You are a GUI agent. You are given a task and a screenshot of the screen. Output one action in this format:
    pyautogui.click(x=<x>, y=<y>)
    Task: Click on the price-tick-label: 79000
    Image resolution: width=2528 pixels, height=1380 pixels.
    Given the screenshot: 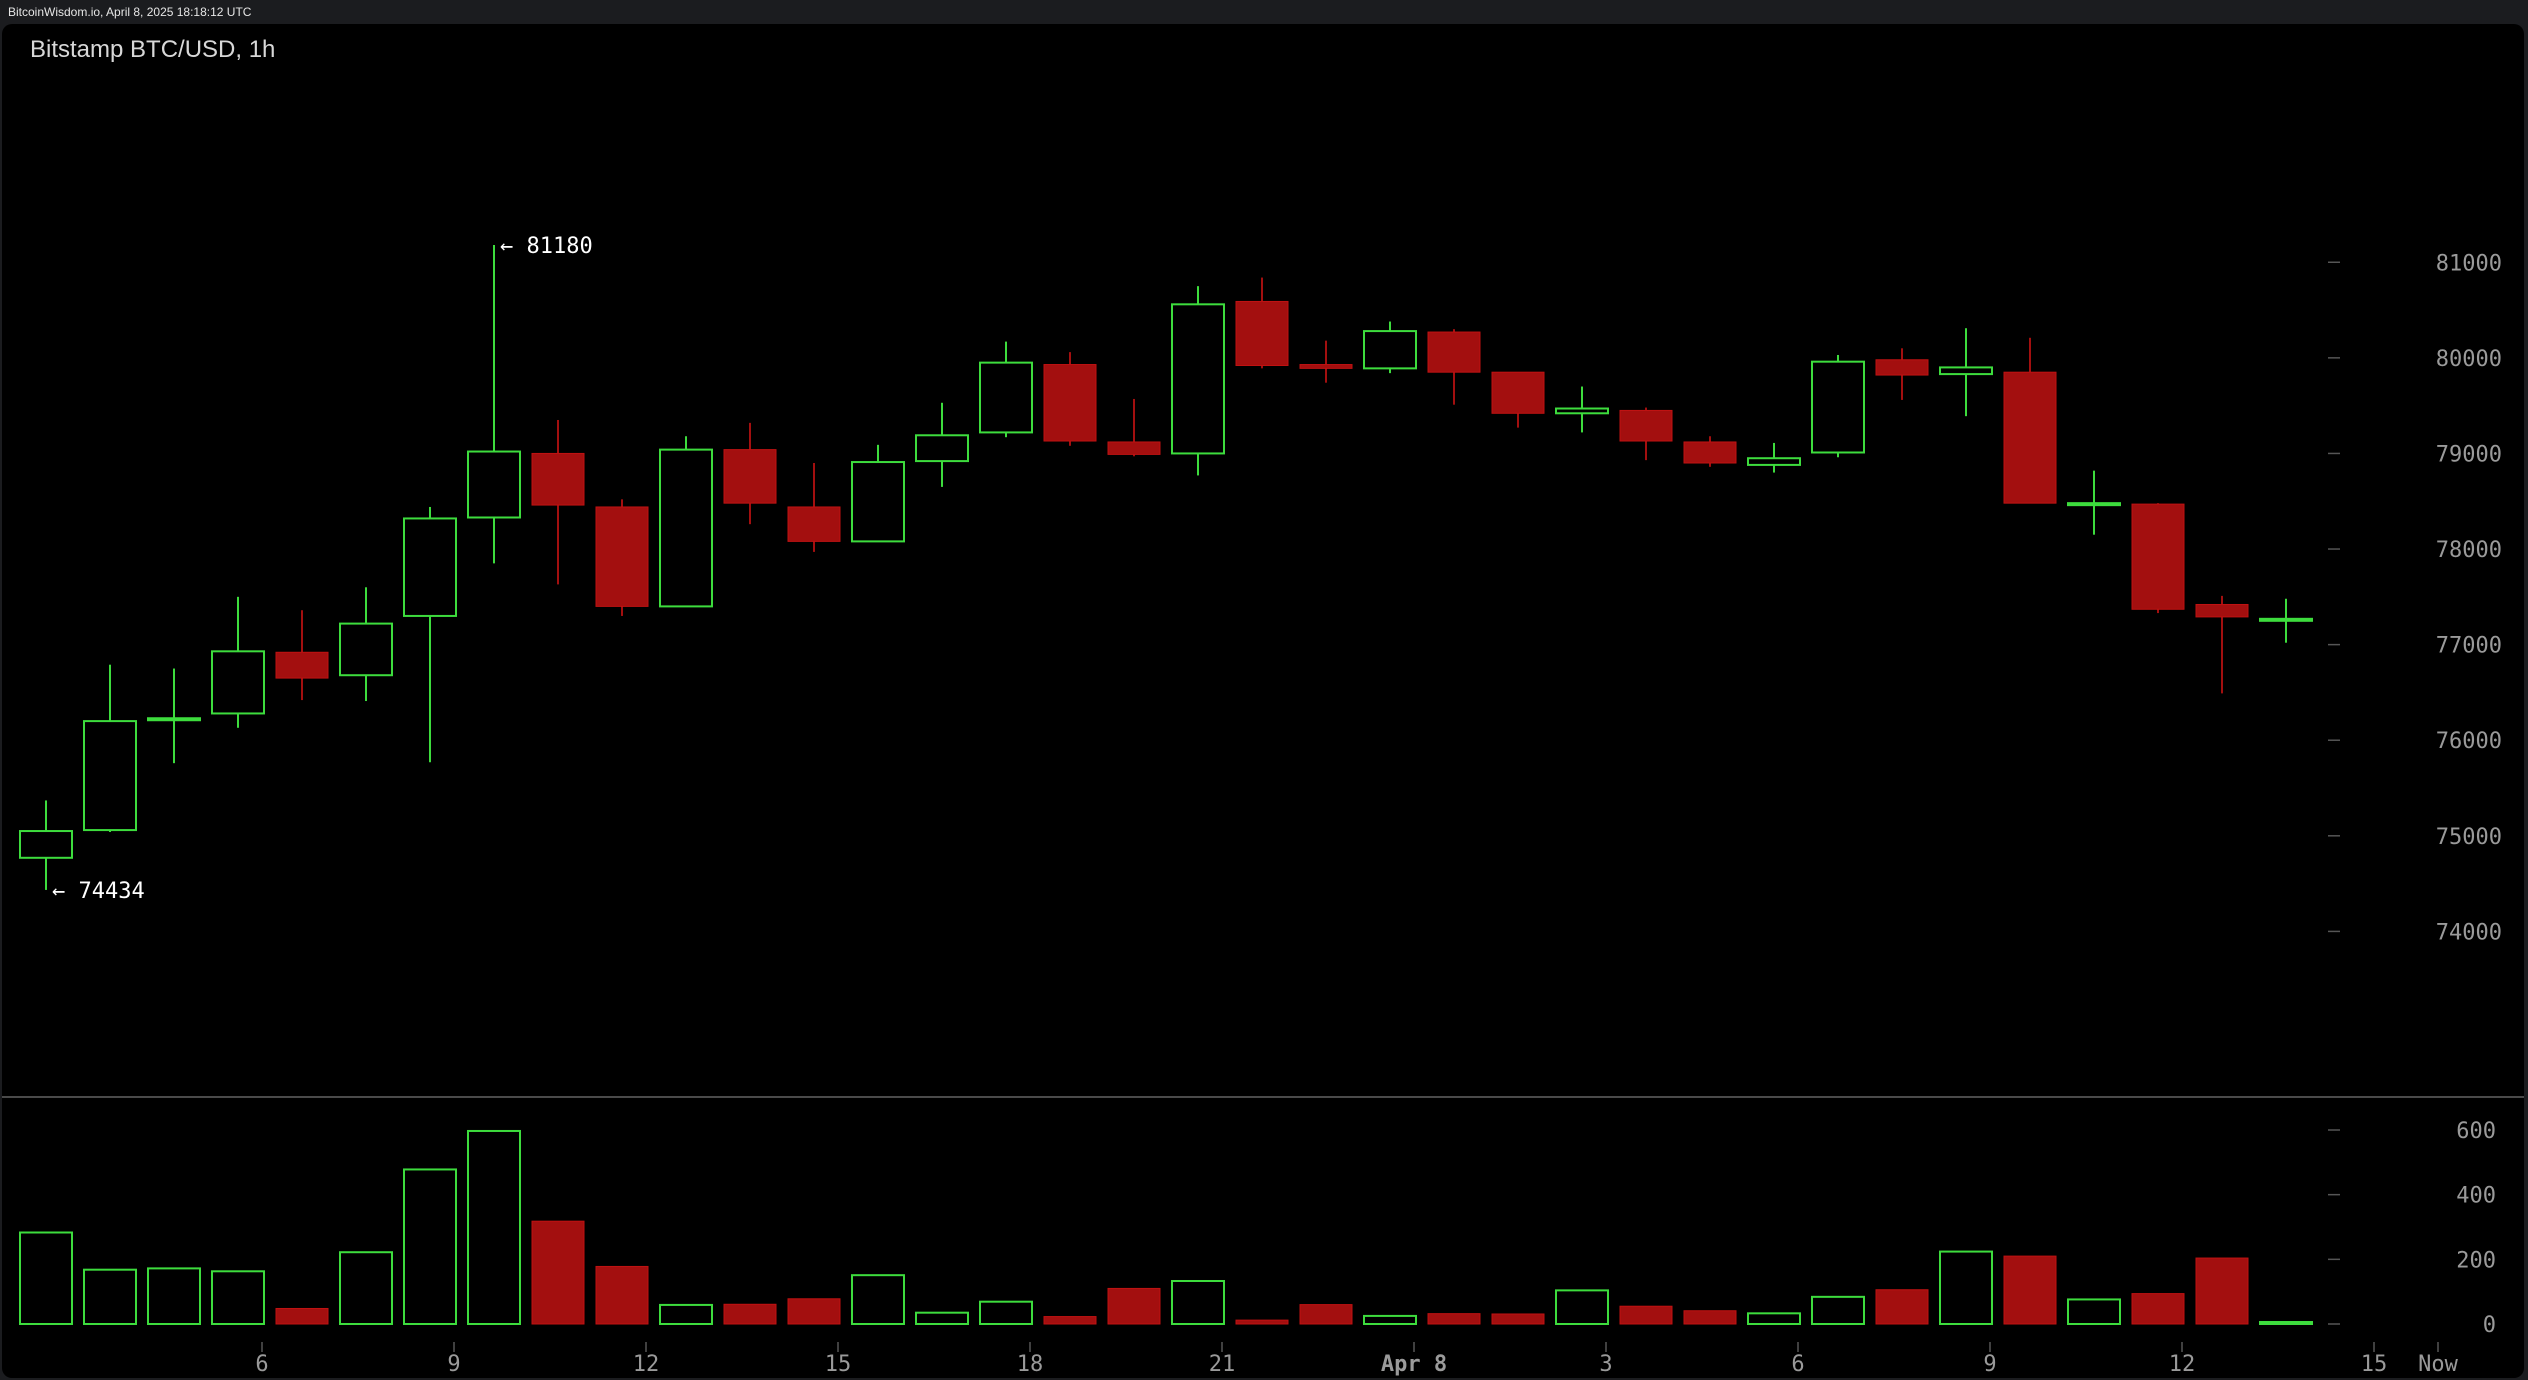 What is the action you would take?
    pyautogui.click(x=2469, y=454)
    